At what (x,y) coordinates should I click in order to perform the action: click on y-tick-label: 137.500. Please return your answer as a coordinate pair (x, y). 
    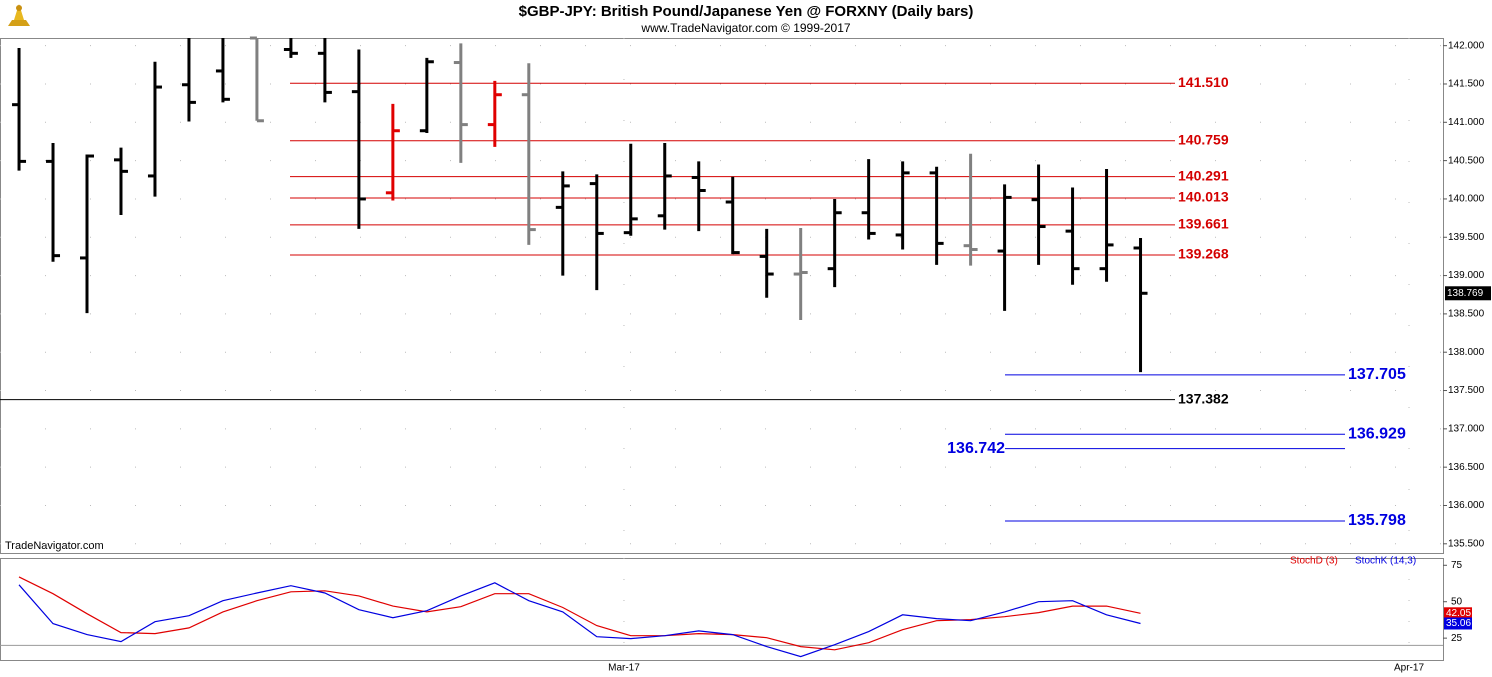
    Looking at the image, I should click on (1466, 390).